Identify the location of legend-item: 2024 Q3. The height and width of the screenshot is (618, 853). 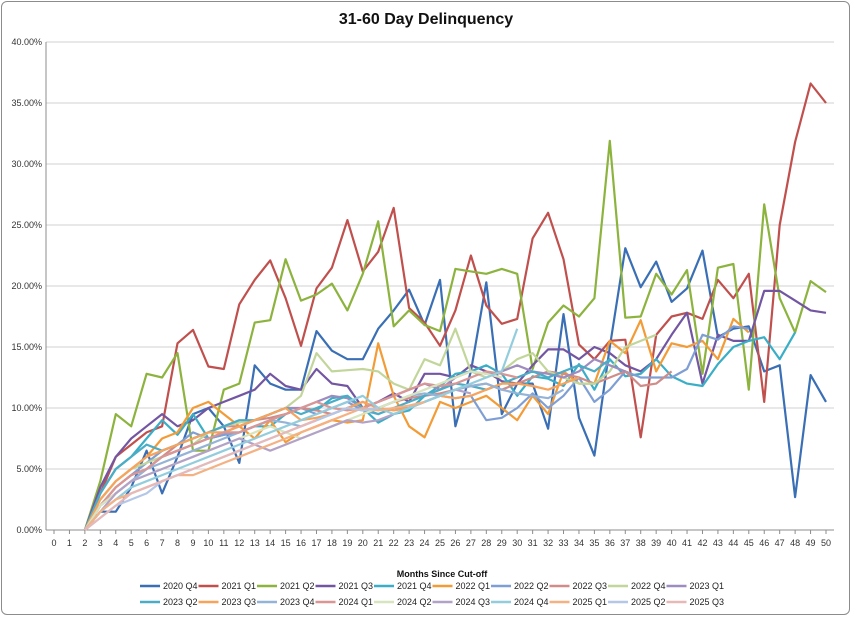
(461, 602).